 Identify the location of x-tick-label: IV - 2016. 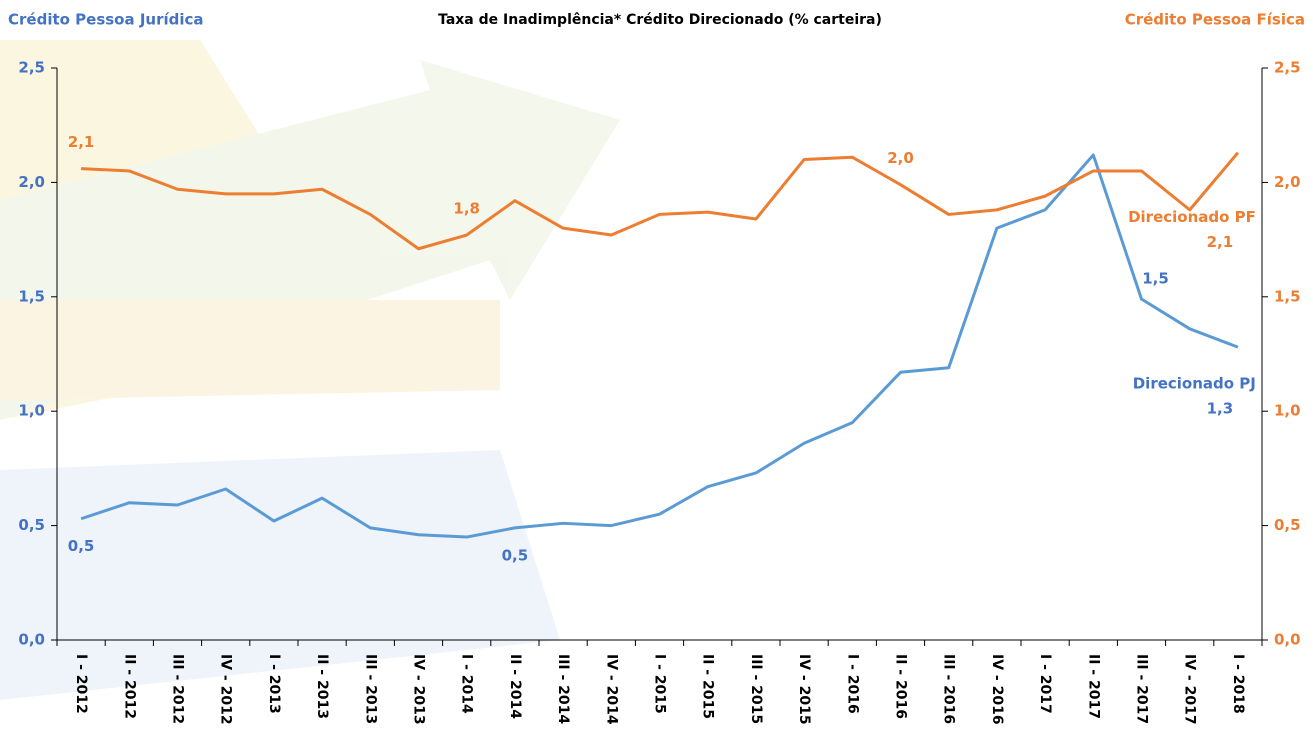
(997, 689).